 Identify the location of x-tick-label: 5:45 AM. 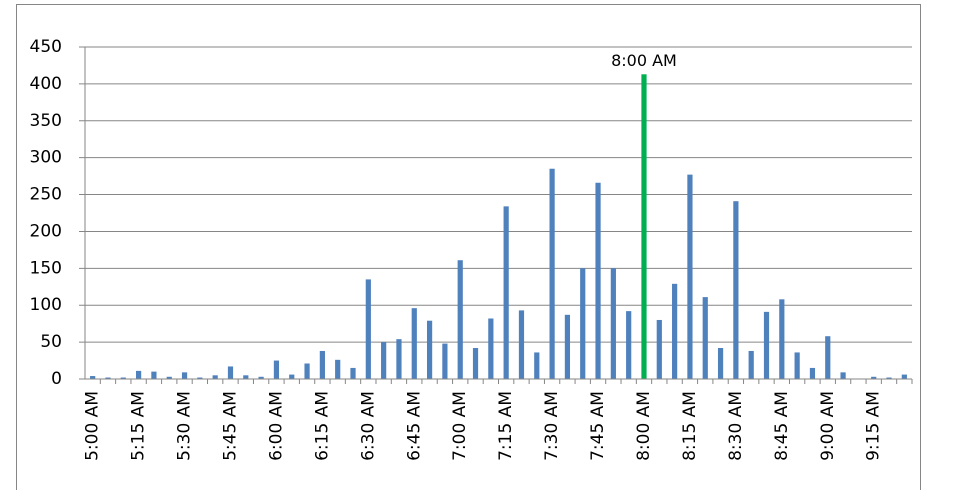
(230, 426).